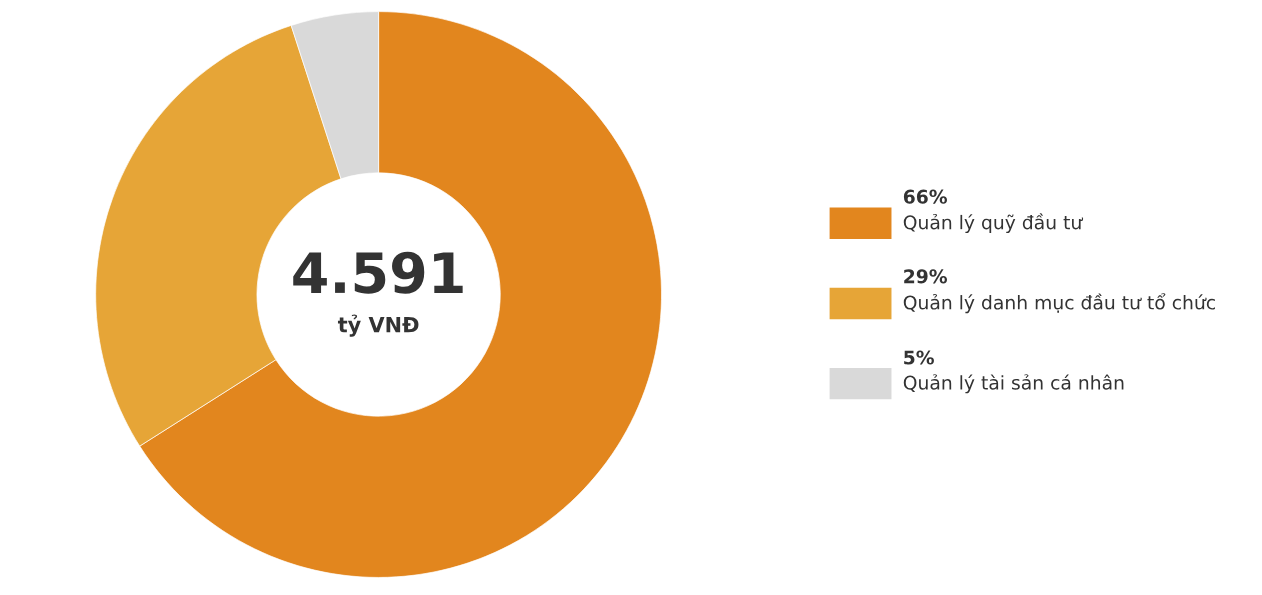  I want to click on legend-label: Quản lý tài sản cá nhân, so click(1013, 384).